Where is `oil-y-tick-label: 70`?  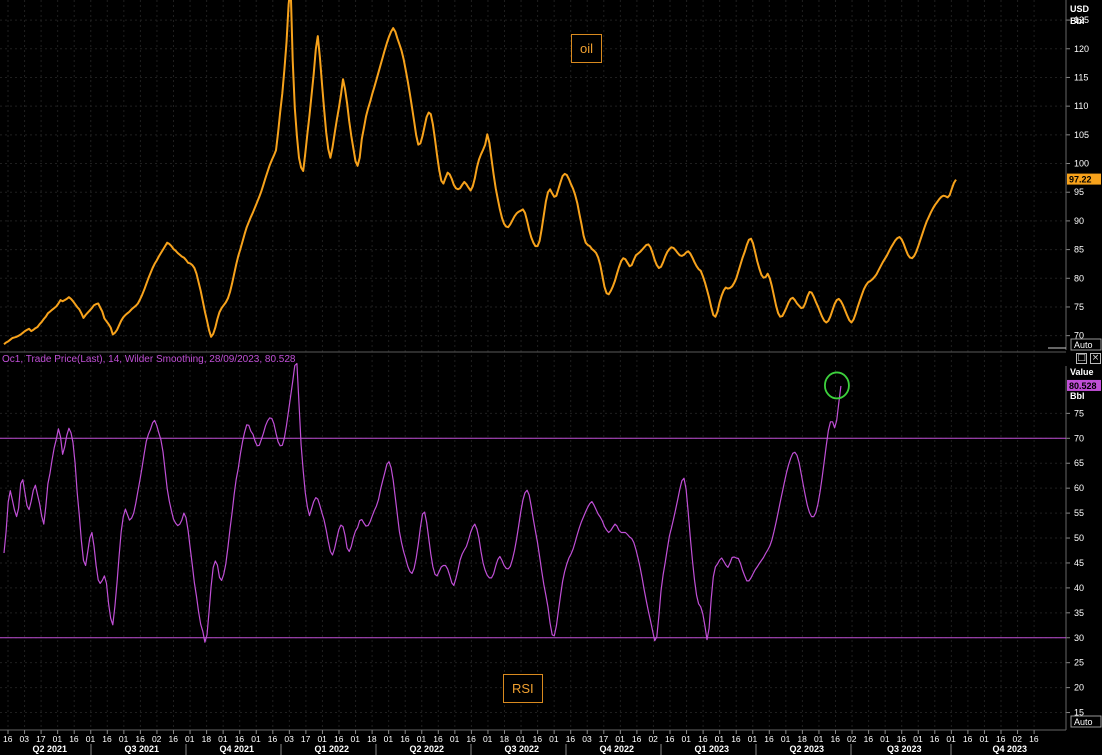
oil-y-tick-label: 70 is located at coordinates (1079, 336).